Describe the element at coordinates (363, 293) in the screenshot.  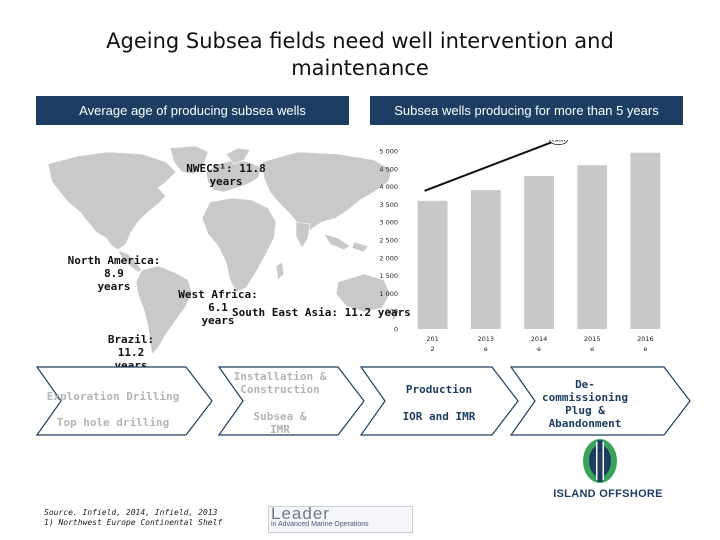
I see `map-australia` at that location.